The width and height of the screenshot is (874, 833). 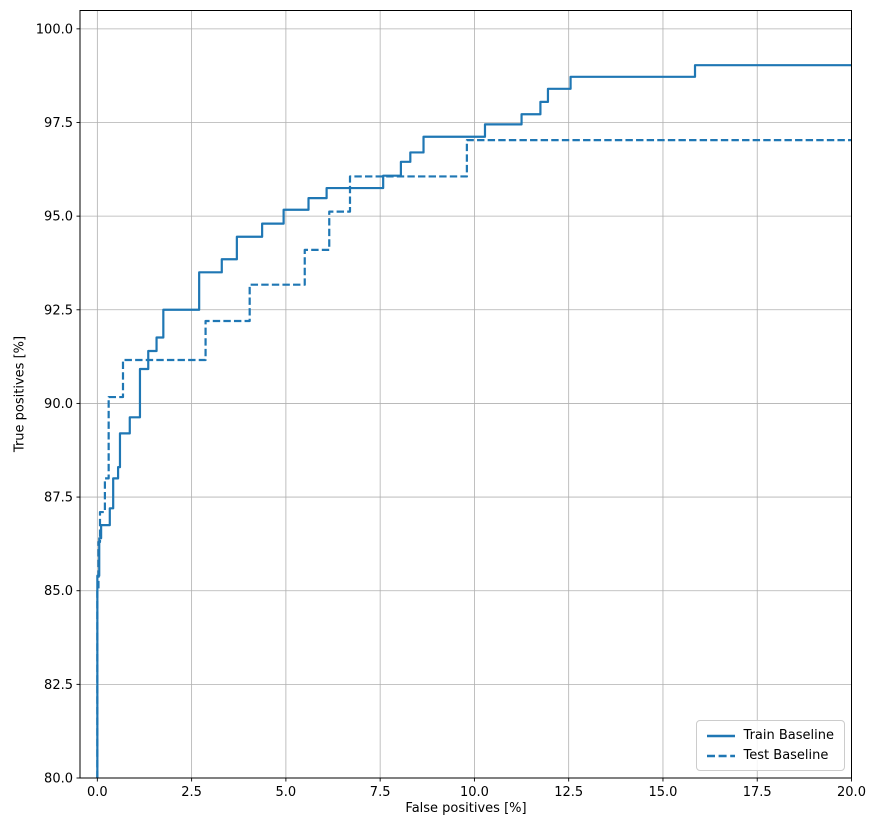 What do you see at coordinates (568, 792) in the screenshot?
I see `x-tick-label: 12.5` at bounding box center [568, 792].